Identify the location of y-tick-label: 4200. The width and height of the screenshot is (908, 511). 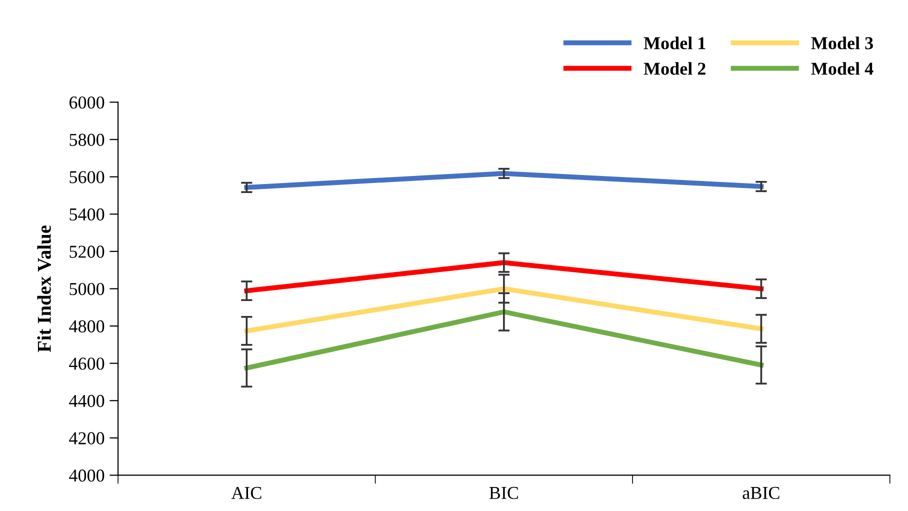
(86, 438).